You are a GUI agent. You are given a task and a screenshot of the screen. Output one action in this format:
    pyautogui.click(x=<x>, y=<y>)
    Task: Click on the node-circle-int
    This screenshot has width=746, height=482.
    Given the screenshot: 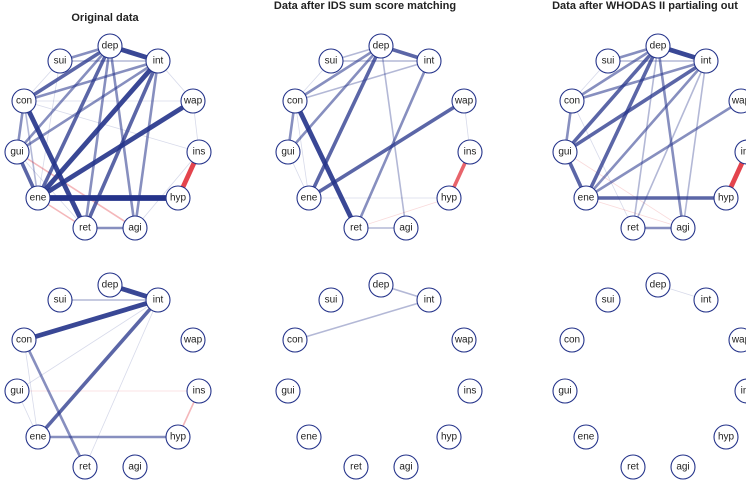 What is the action you would take?
    pyautogui.click(x=706, y=61)
    